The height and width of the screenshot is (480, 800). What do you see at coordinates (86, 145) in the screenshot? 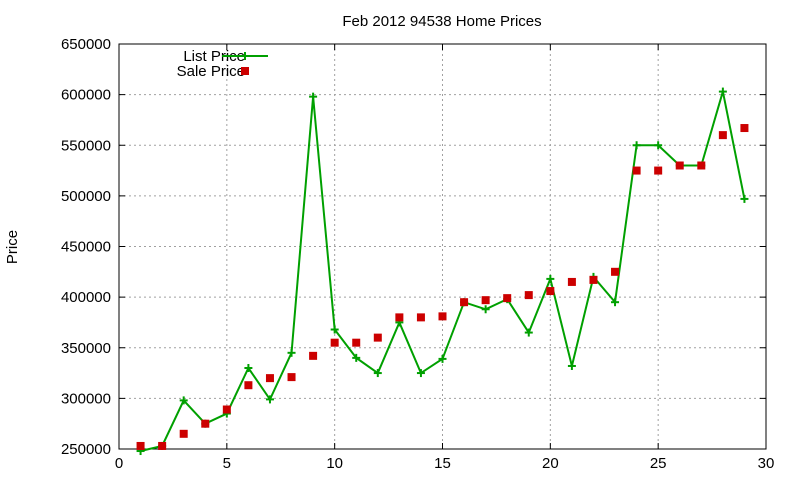
I see `y-tick-label: 550000` at bounding box center [86, 145].